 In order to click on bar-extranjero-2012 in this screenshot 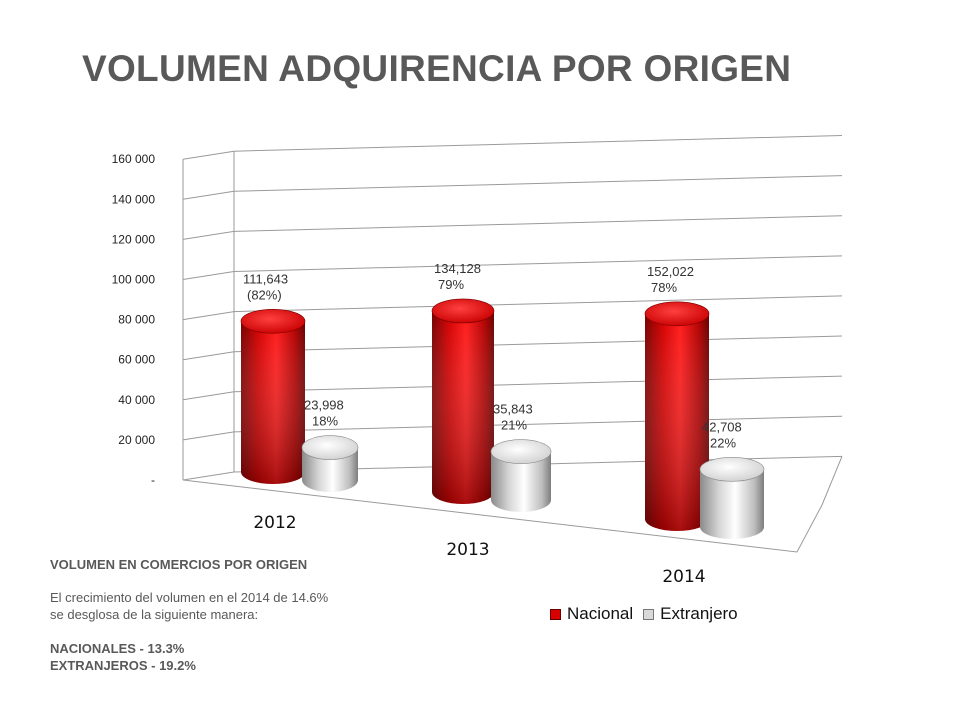, I will do `click(330, 469)`.